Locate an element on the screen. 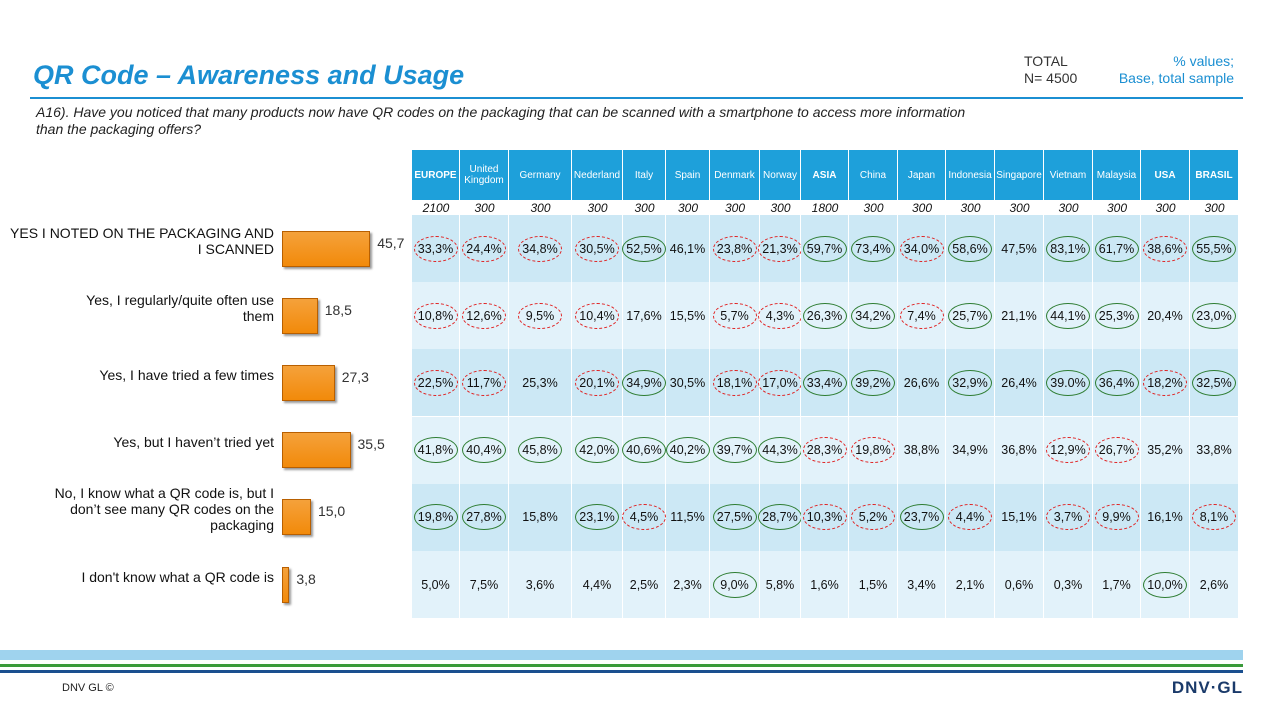 This screenshot has width=1277, height=714. cell-value: 32,9% is located at coordinates (970, 382).